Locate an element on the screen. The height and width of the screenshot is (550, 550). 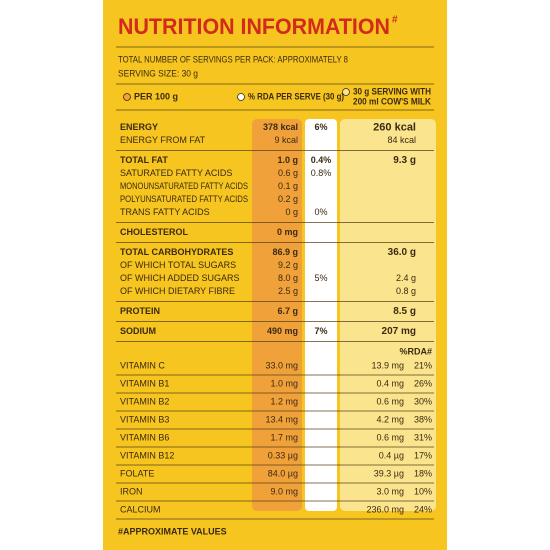
vitamin-name: VITAMIN B6 is located at coordinates (144, 437).